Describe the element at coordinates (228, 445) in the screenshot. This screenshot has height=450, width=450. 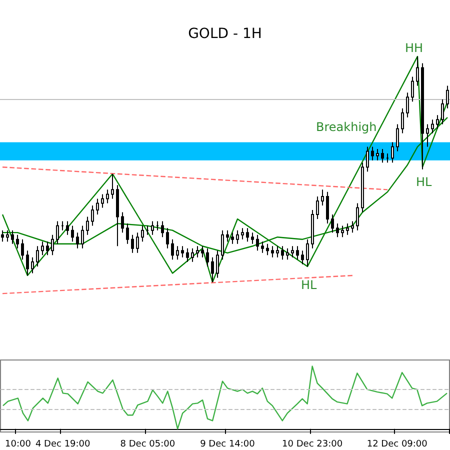
I see `x-tick-label: 9 Dec 14:00` at that location.